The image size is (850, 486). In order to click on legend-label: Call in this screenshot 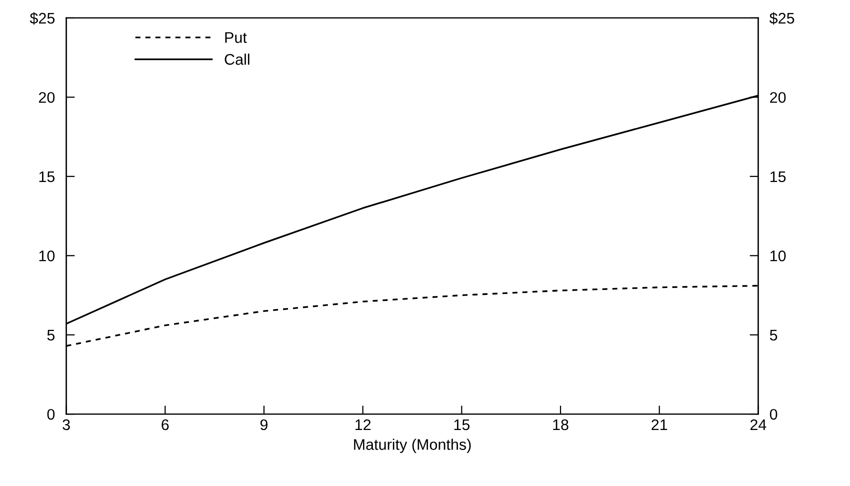, I will do `click(237, 59)`.